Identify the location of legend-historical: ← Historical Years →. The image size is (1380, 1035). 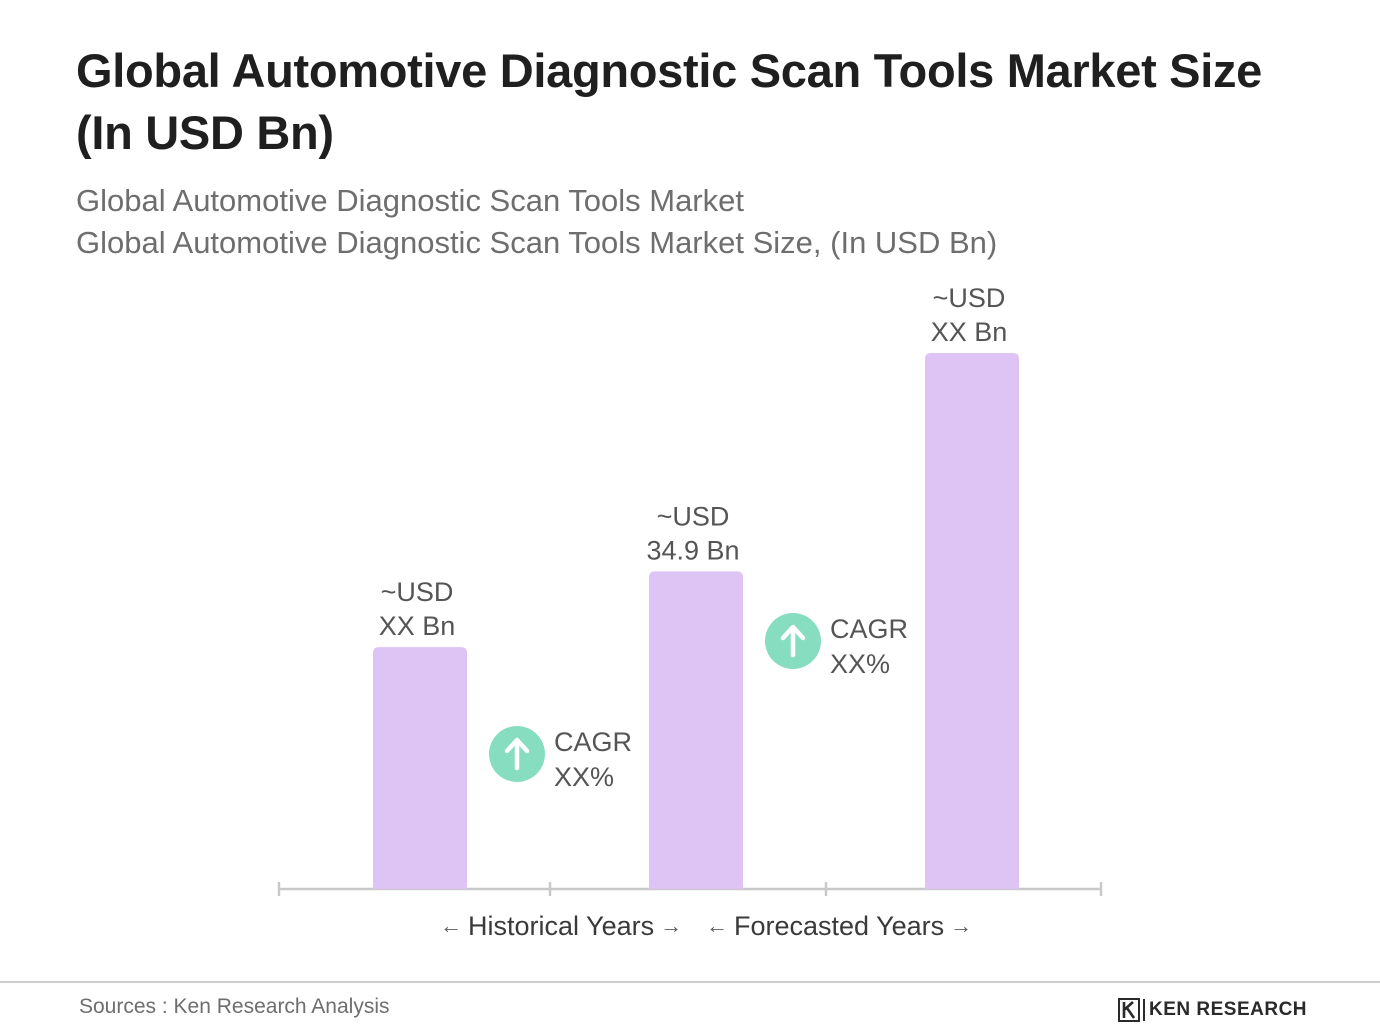
(561, 926).